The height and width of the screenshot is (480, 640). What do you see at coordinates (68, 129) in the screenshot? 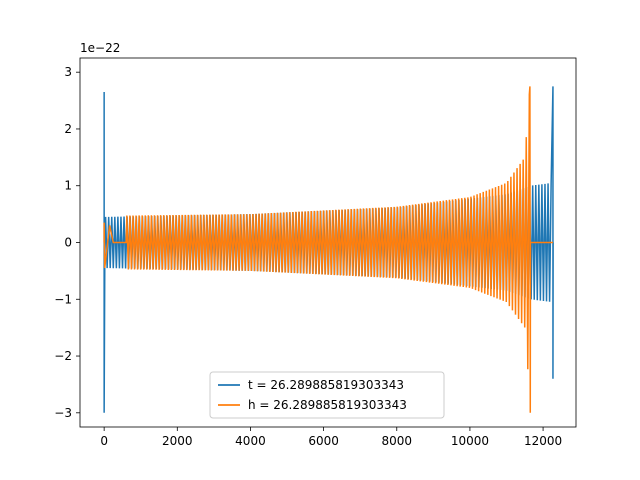
I see `y-tick-label: 2` at bounding box center [68, 129].